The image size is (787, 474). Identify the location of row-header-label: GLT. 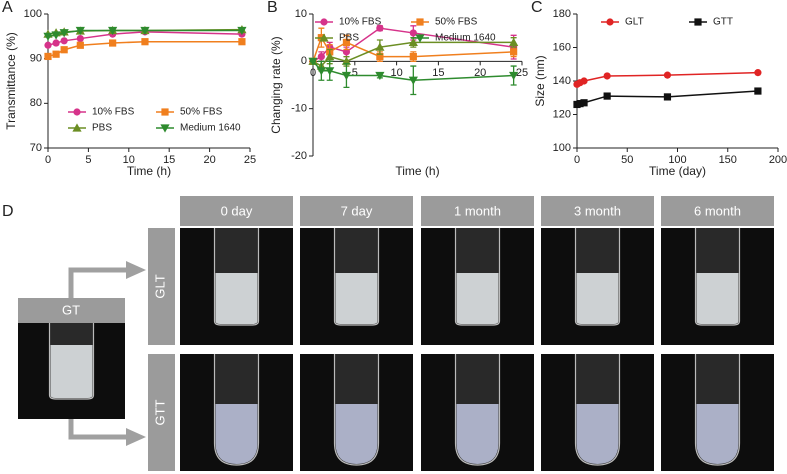
(159, 286).